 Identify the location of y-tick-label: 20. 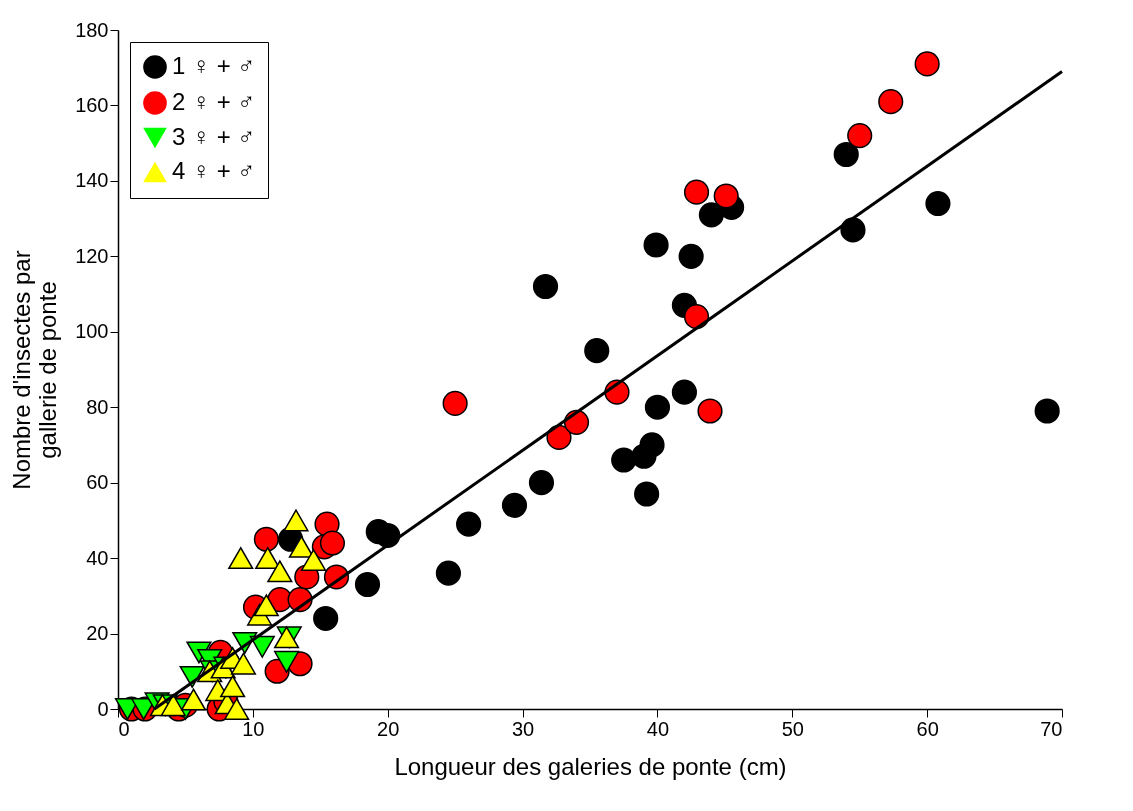
(97, 633).